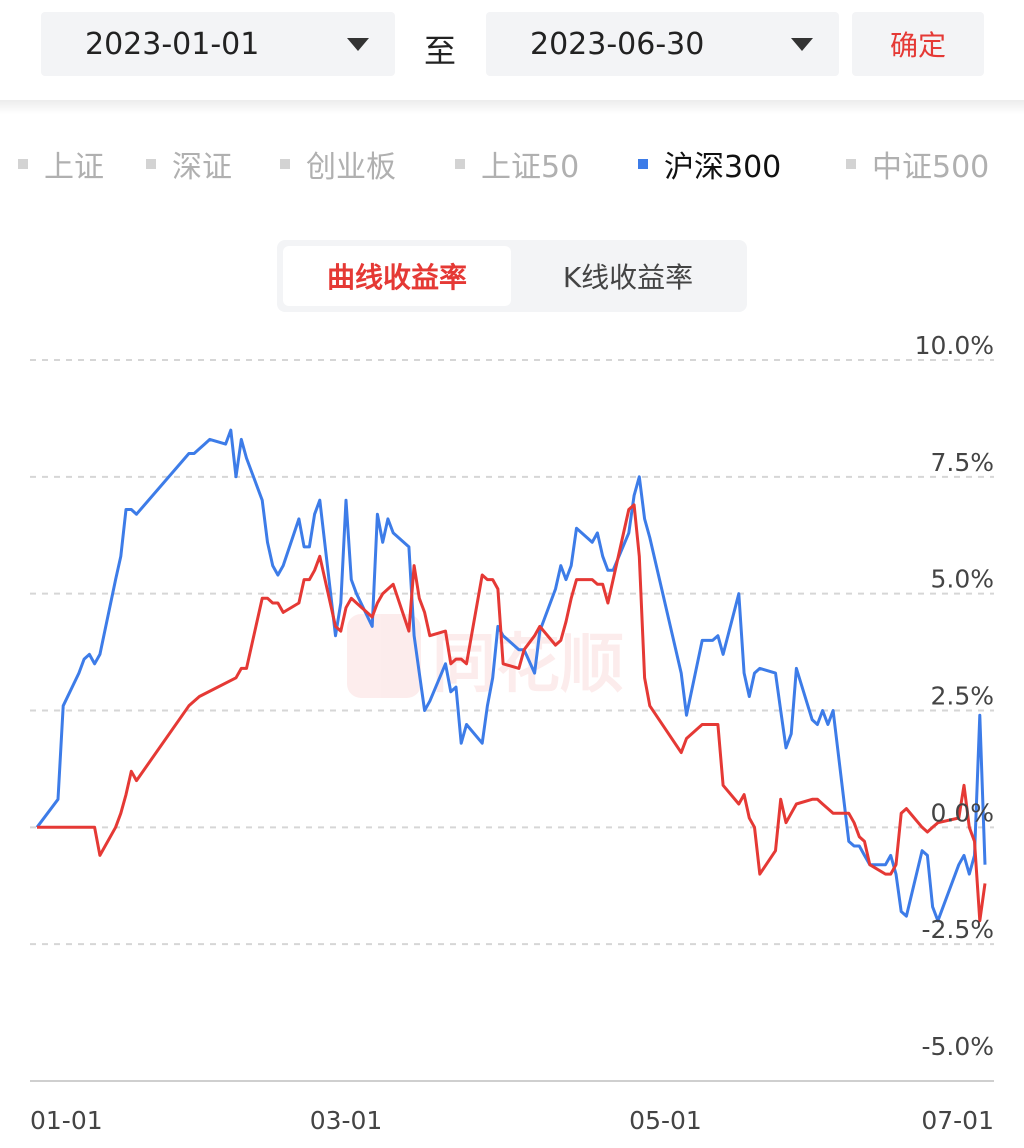 This screenshot has height=1148, width=1024. I want to click on y-tick-label: 0.0%, so click(962, 812).